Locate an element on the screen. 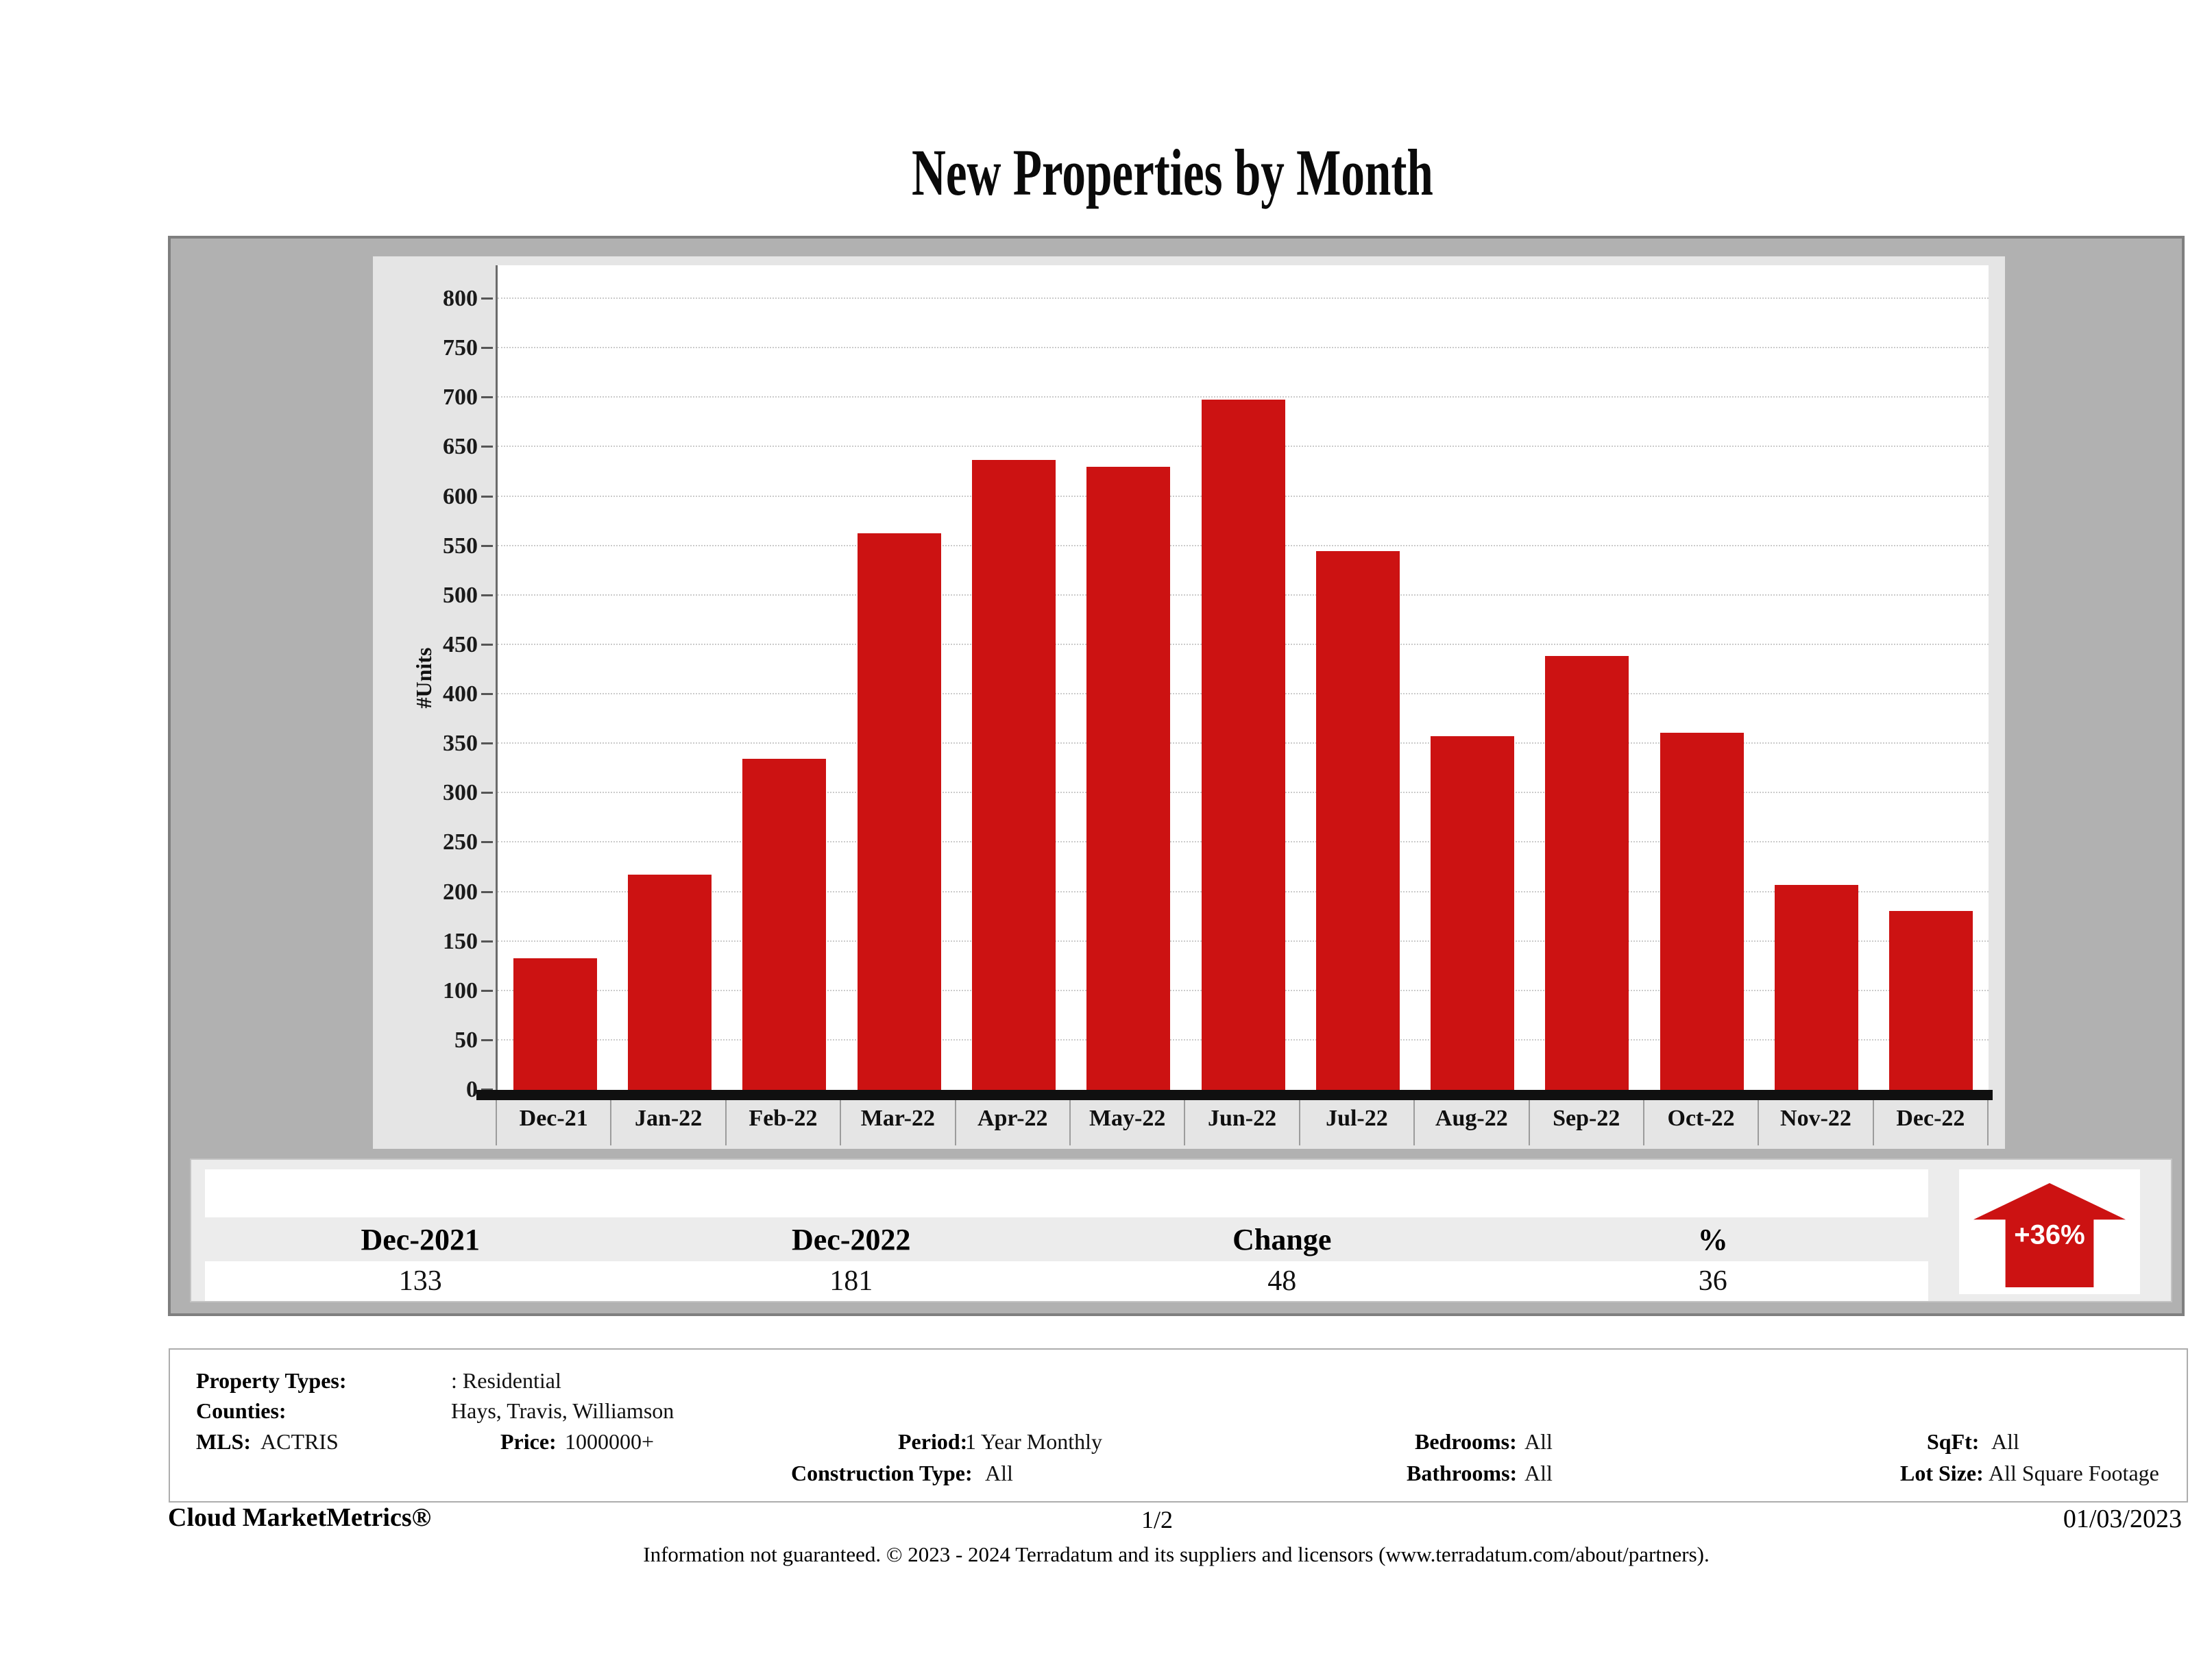 The height and width of the screenshot is (1678, 2212). summary-value-cell: 181 is located at coordinates (851, 1281).